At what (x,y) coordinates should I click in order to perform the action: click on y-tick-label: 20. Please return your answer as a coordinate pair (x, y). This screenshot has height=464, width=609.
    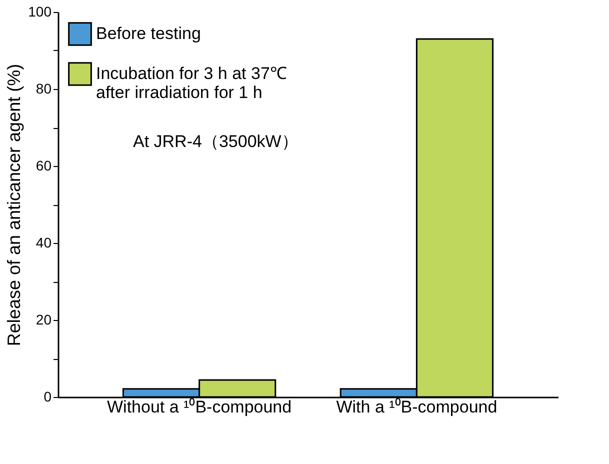
    Looking at the image, I should click on (44, 320).